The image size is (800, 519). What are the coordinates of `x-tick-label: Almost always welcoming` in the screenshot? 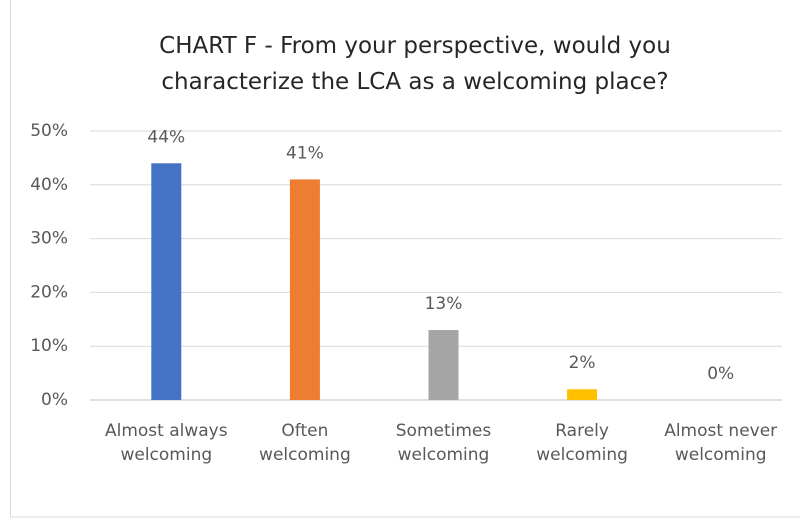 It's located at (166, 443).